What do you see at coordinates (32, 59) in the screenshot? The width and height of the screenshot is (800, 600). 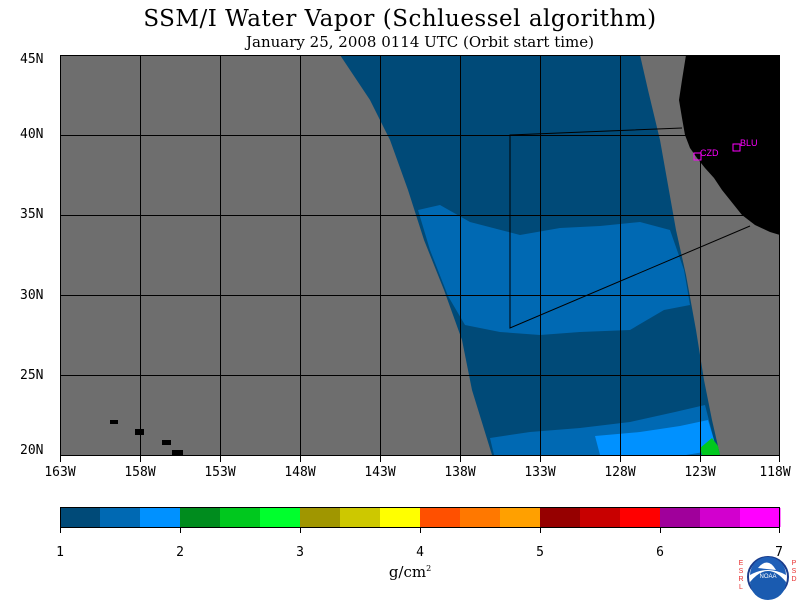 I see `lat-label-45n: 45N` at bounding box center [32, 59].